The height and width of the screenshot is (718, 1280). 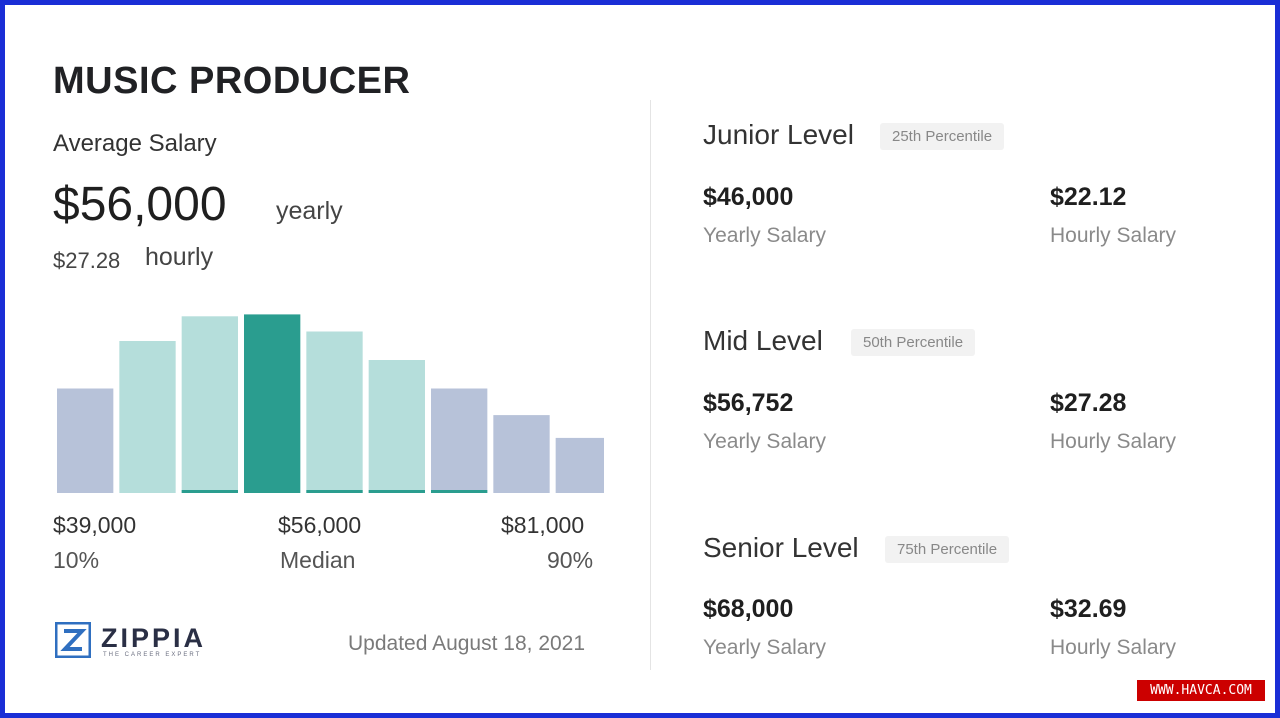 I want to click on salary-histogram, so click(x=330, y=403).